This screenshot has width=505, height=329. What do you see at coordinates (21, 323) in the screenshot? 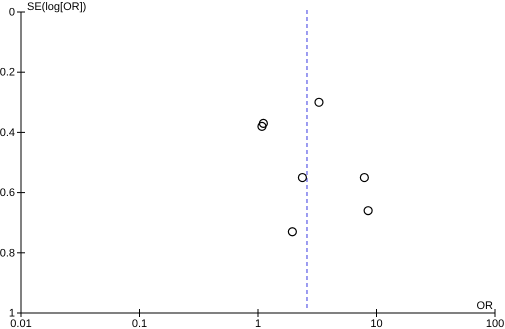
I see `x-tick-label: 0.01` at bounding box center [21, 323].